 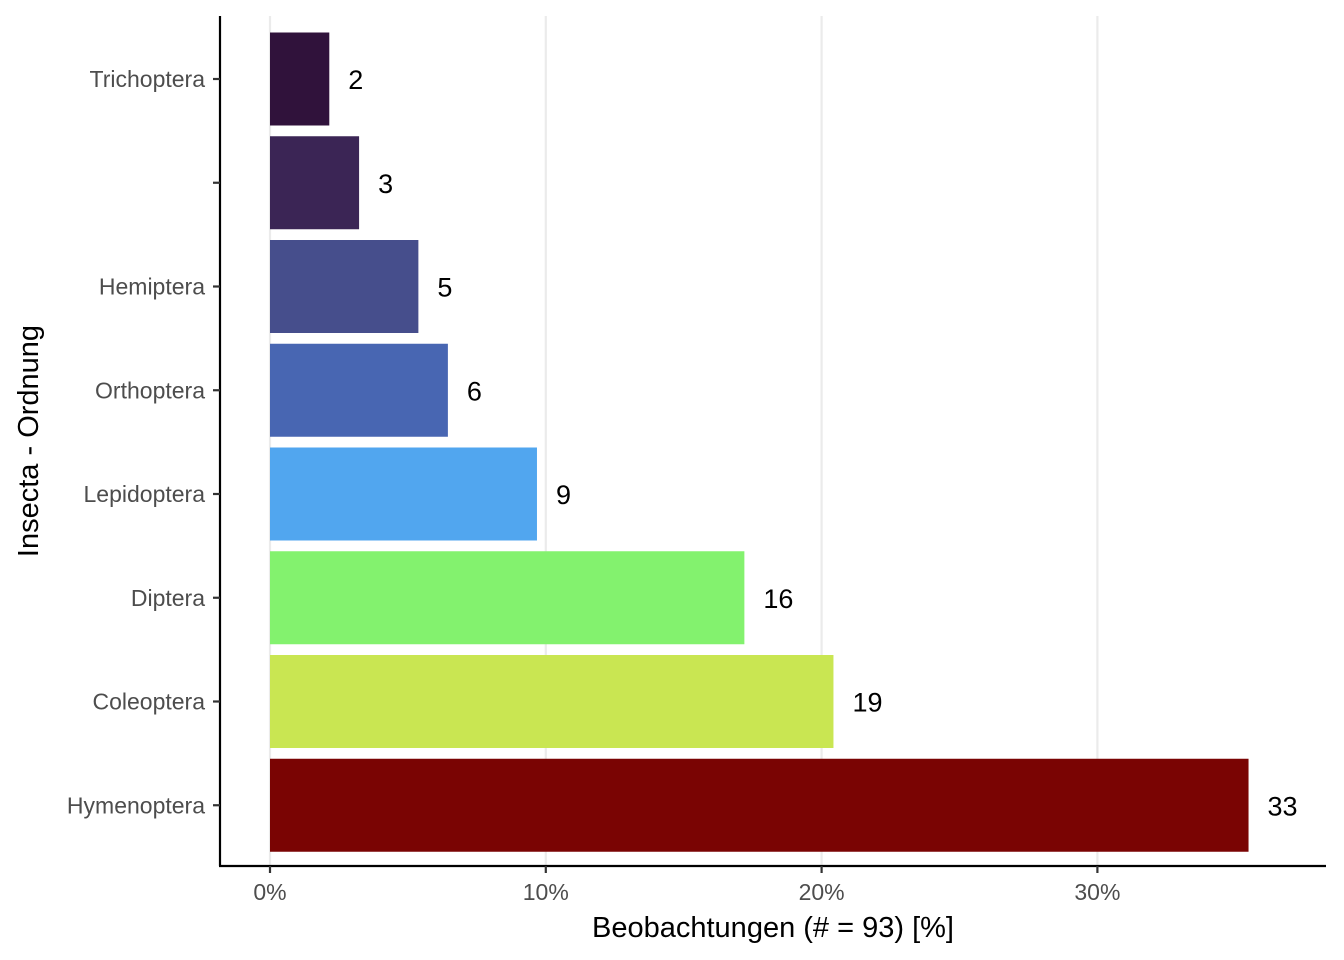 I want to click on bar-trichoptera, so click(x=300, y=79).